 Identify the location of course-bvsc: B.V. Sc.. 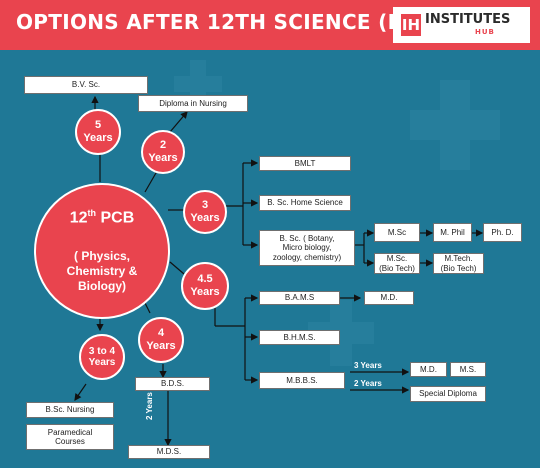
(86, 85).